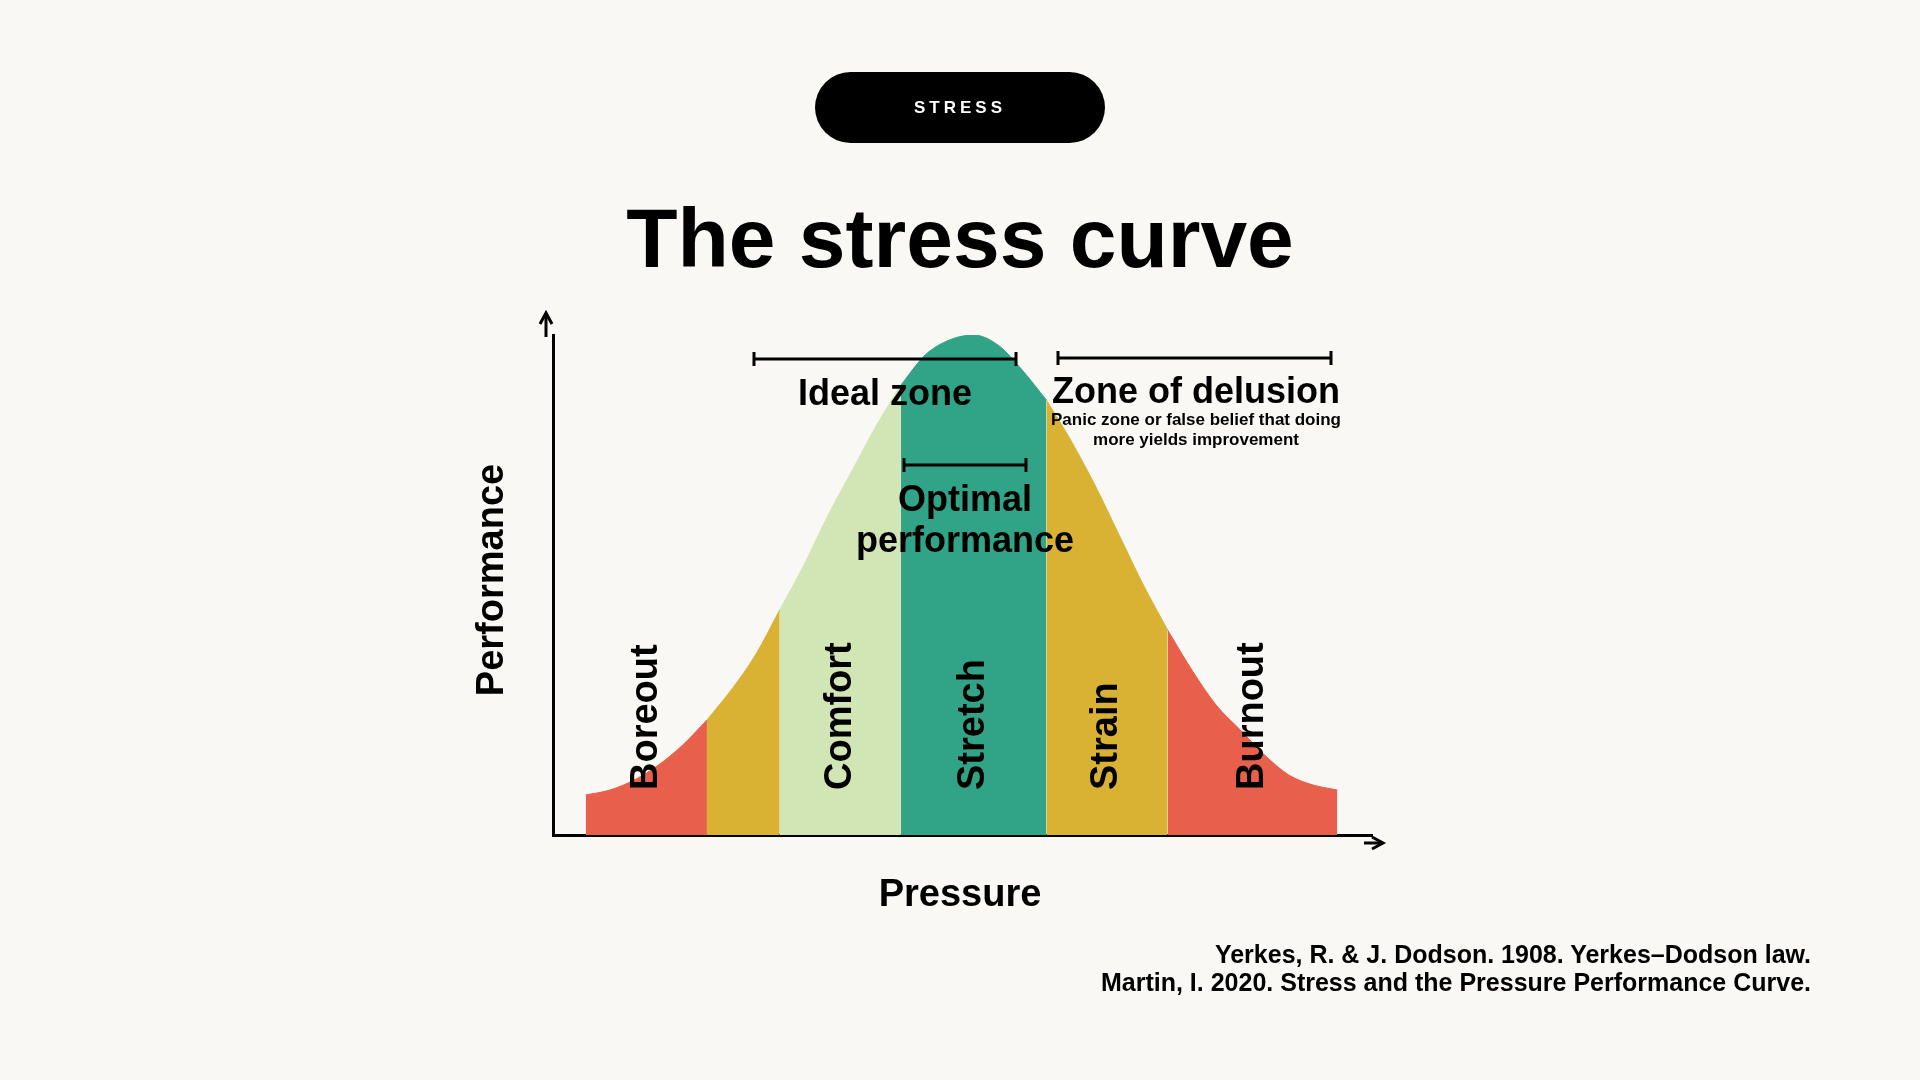 This screenshot has width=1920, height=1080. I want to click on y-axis-title: Performance, so click(490, 580).